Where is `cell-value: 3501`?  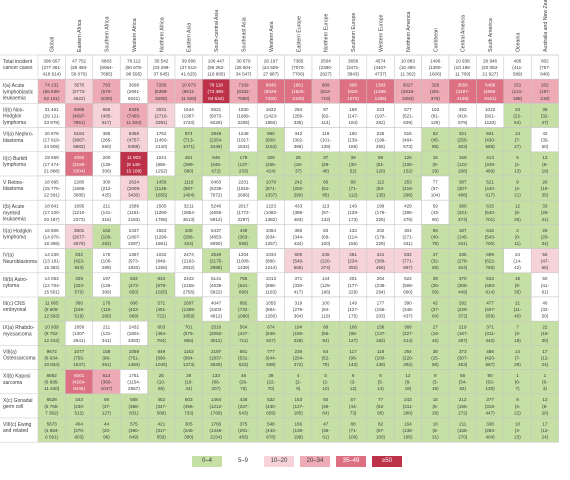 cell-value: 3501 is located at coordinates (79, 230).